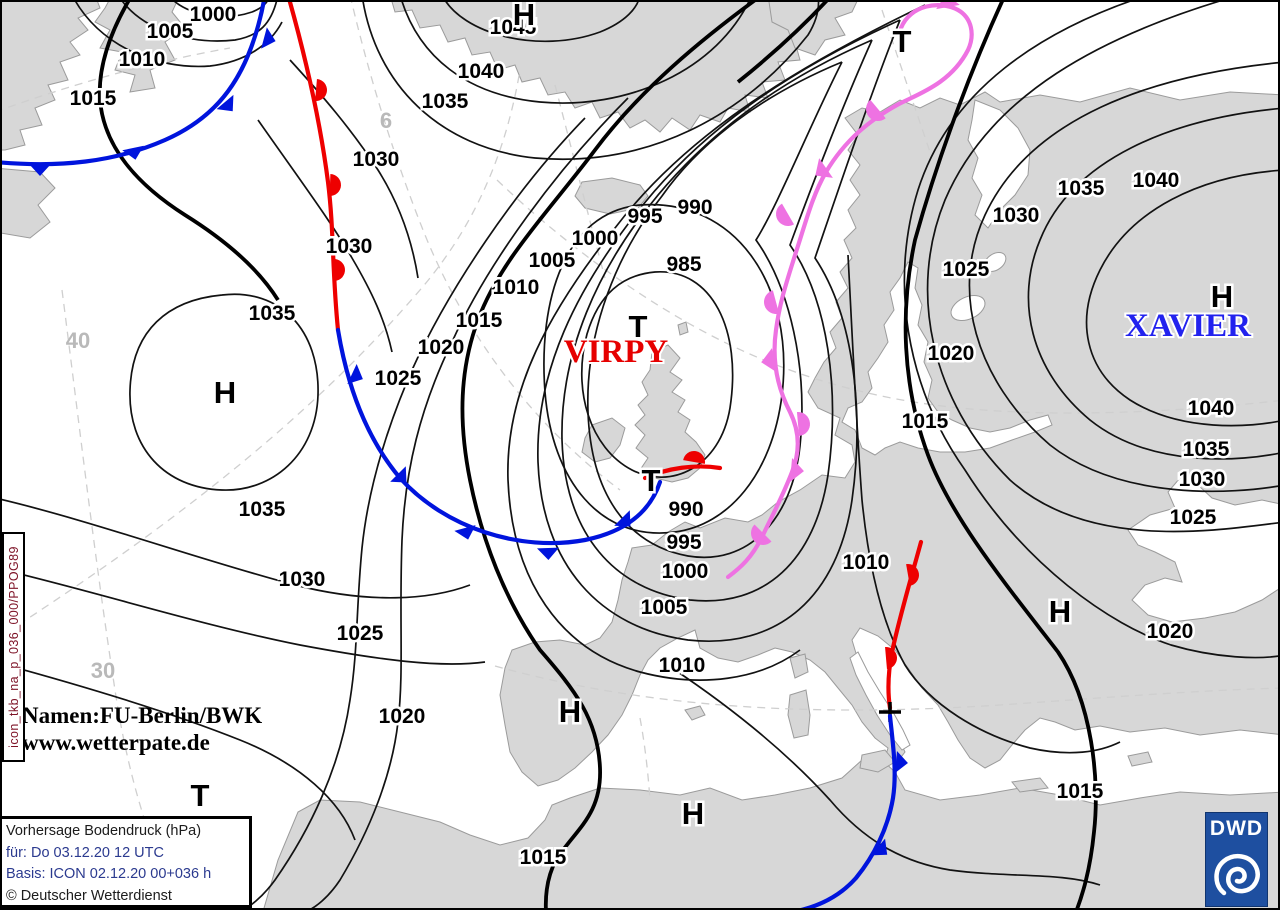 Image resolution: width=1280 pixels, height=910 pixels. I want to click on front-italy-africa, so click(859, 724).